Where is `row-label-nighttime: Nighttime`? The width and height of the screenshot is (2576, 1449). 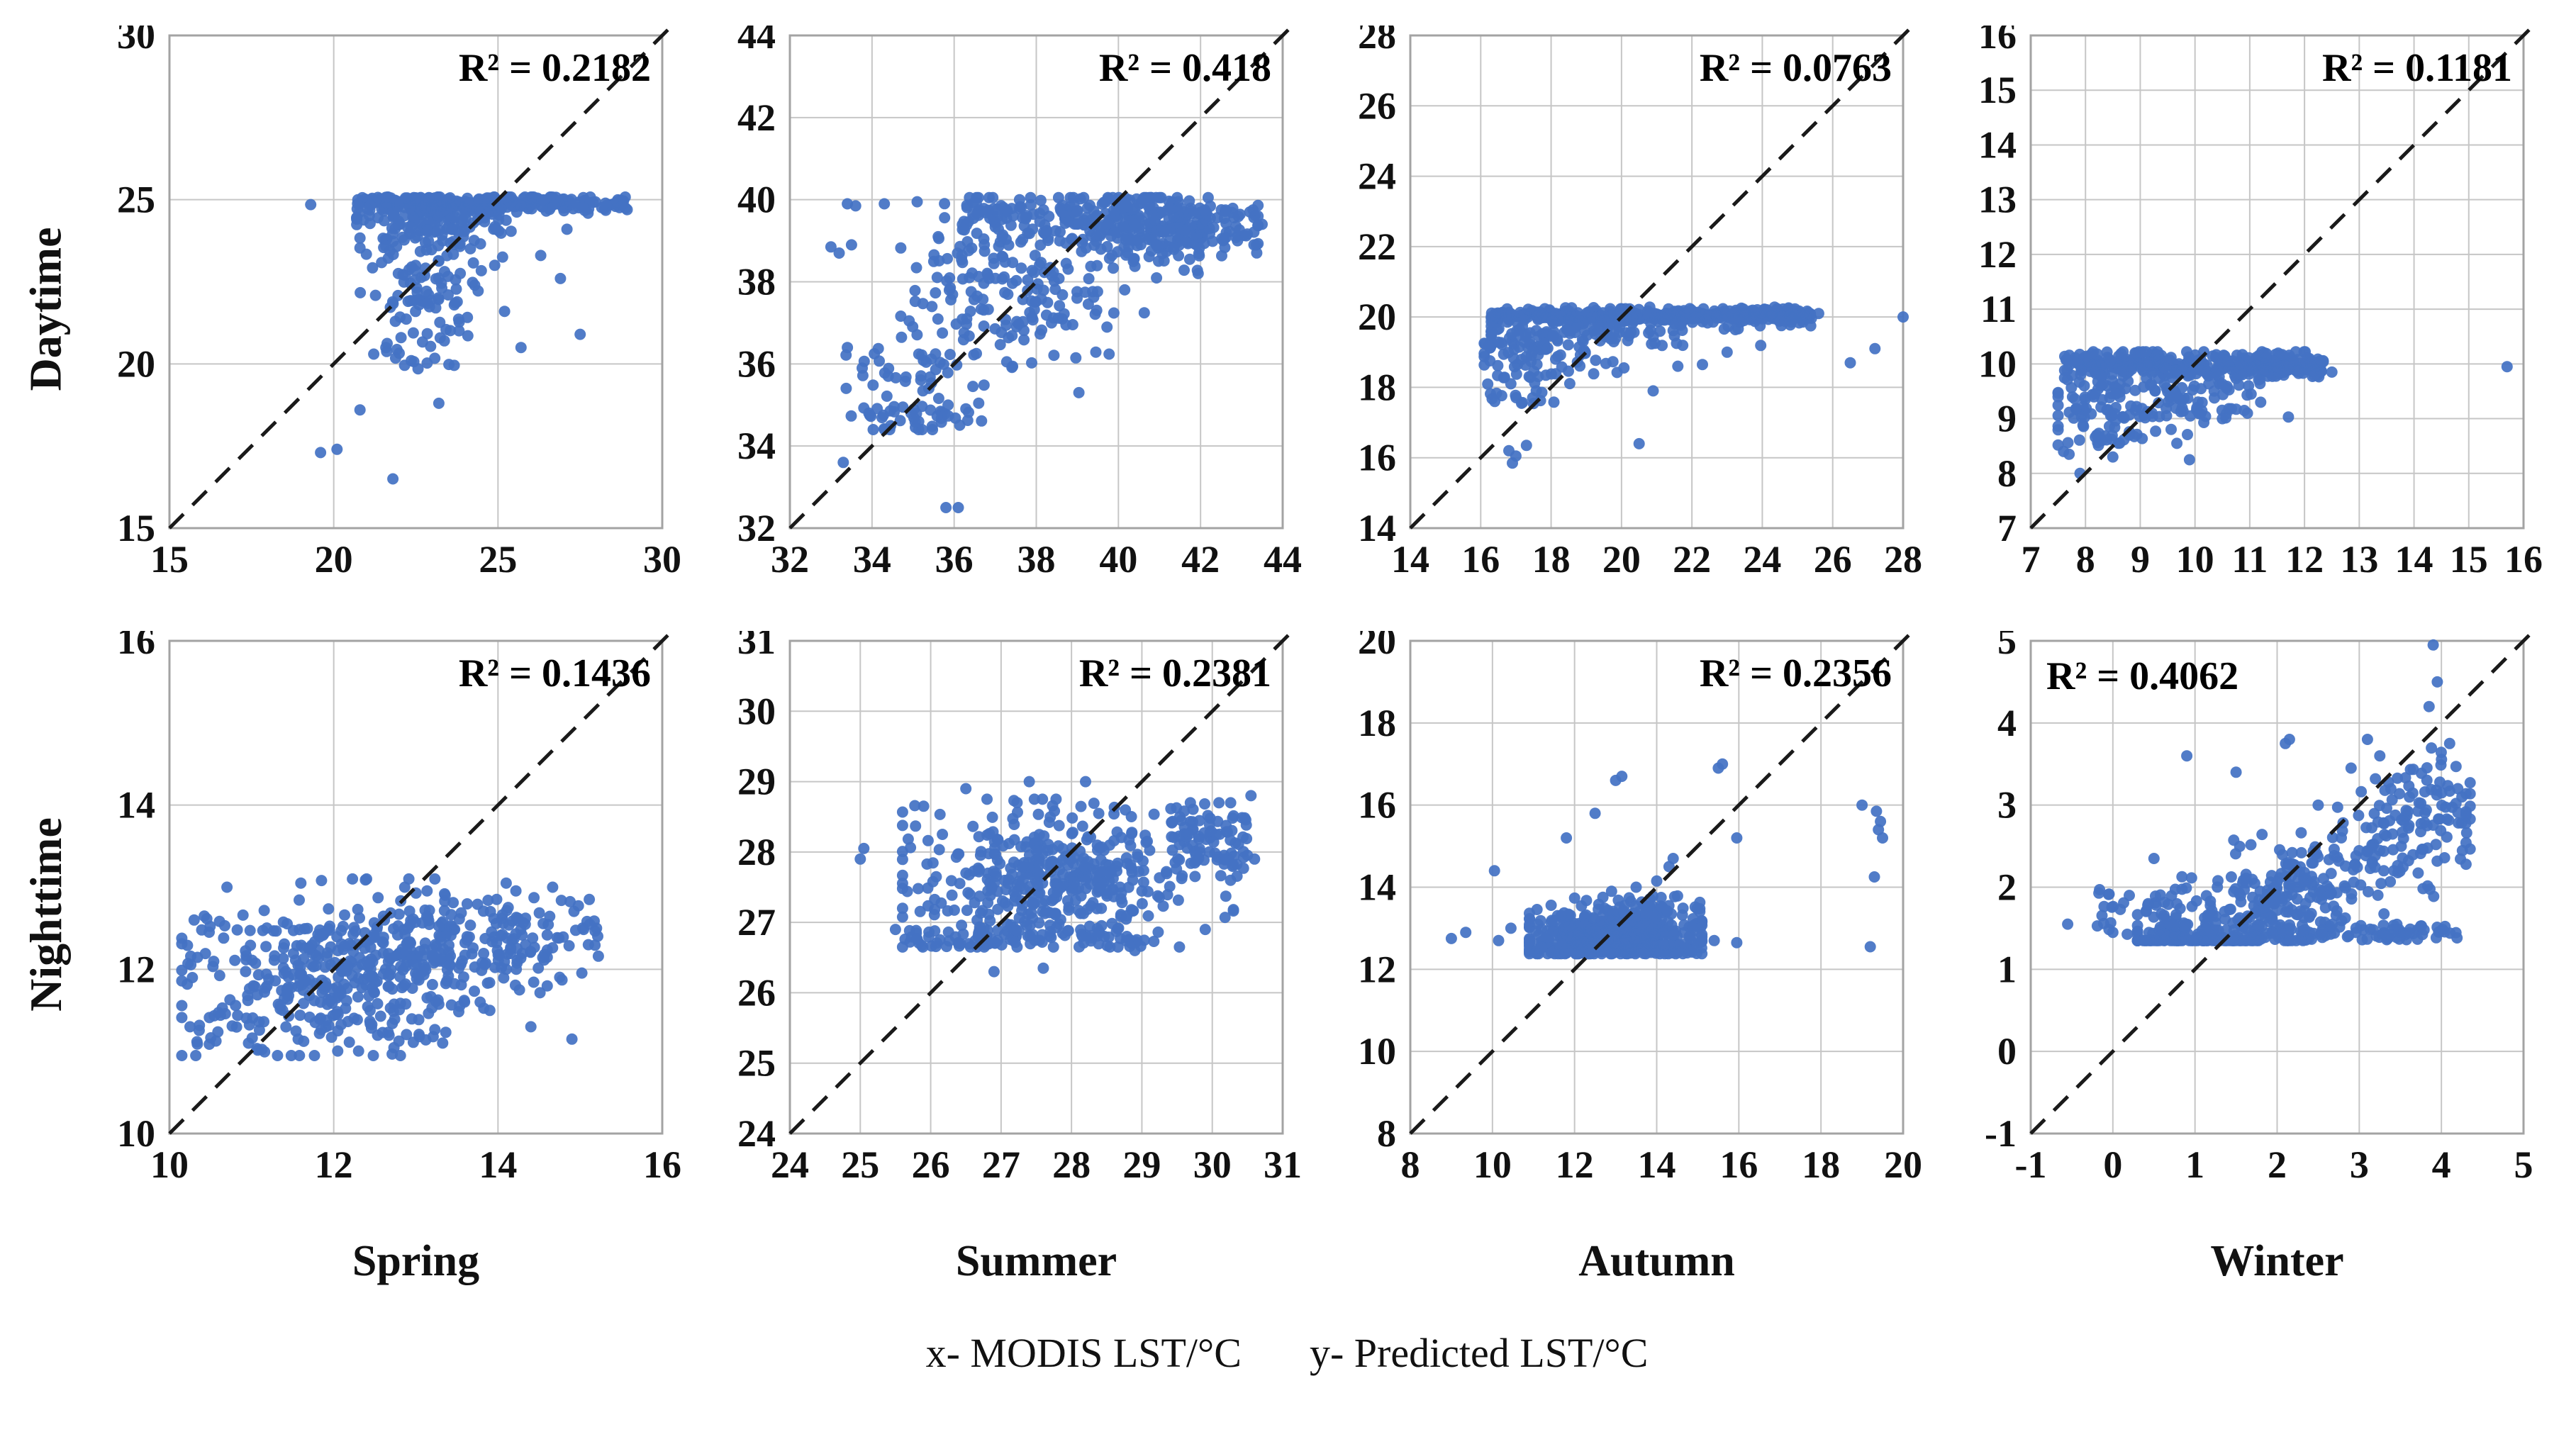 row-label-nighttime: Nighttime is located at coordinates (46, 914).